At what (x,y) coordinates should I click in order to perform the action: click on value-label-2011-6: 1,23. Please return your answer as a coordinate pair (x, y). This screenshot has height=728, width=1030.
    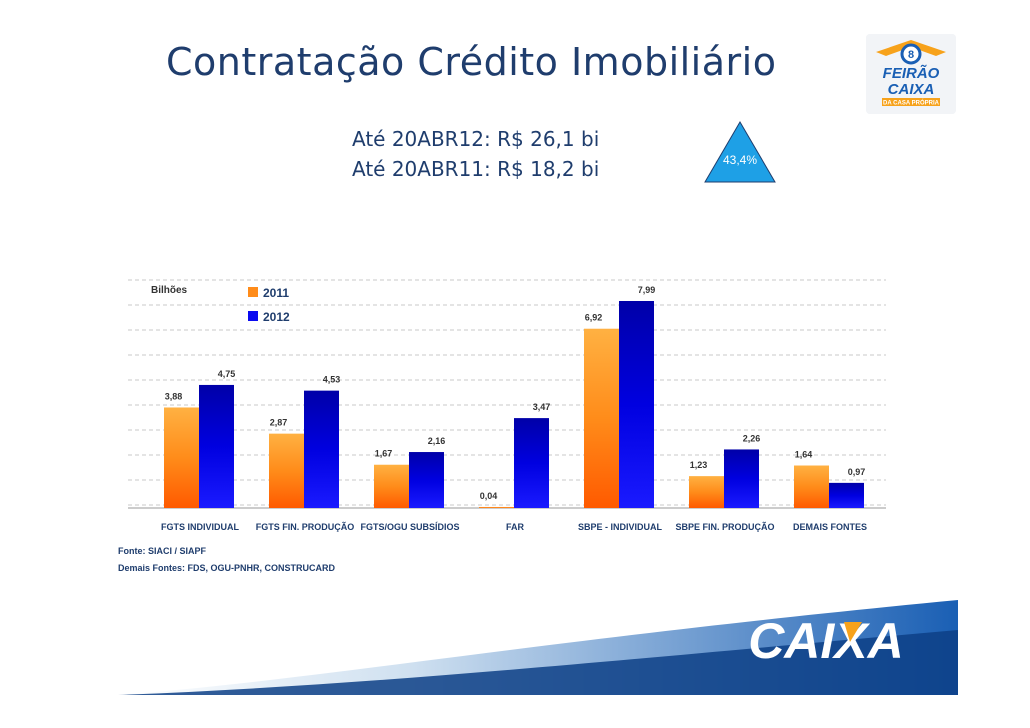
    Looking at the image, I should click on (699, 465).